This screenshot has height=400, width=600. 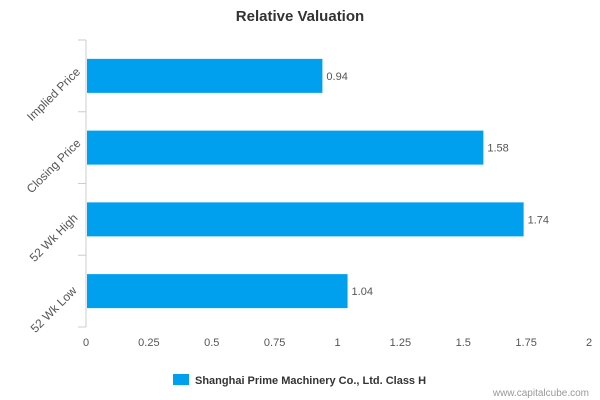 I want to click on chart-title: Relative Valuation, so click(x=300, y=16).